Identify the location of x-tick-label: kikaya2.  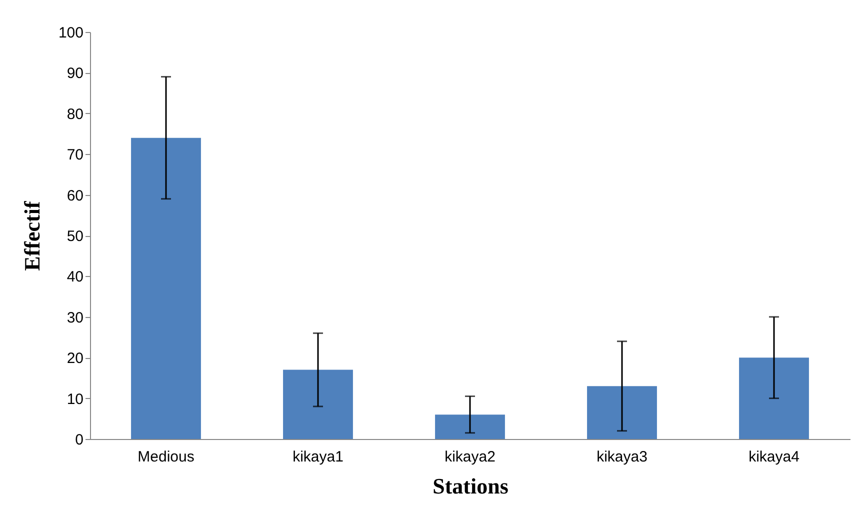
(470, 457).